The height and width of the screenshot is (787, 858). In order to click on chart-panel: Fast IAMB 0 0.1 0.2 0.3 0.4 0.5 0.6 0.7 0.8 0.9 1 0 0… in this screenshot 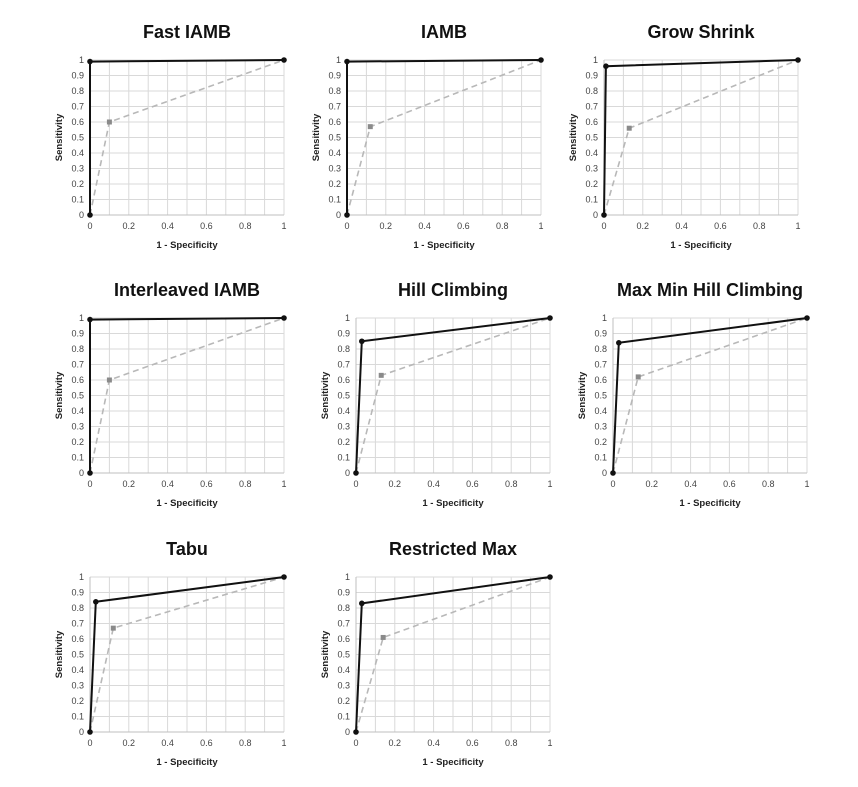, I will do `click(170, 136)`.